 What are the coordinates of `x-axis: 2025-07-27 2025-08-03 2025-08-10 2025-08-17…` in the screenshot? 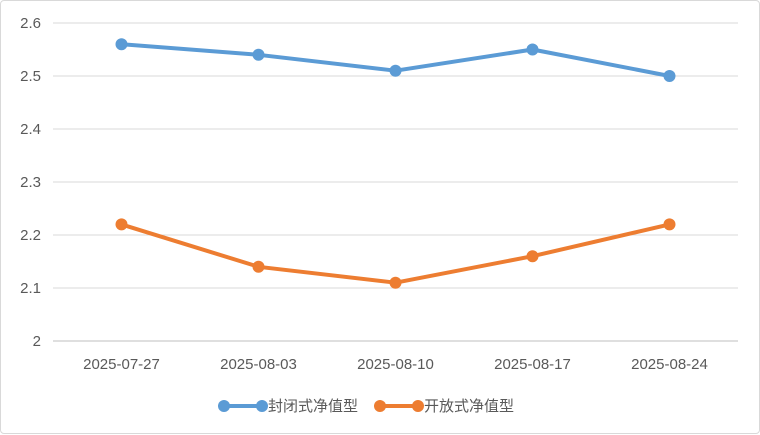 It's located at (395, 364).